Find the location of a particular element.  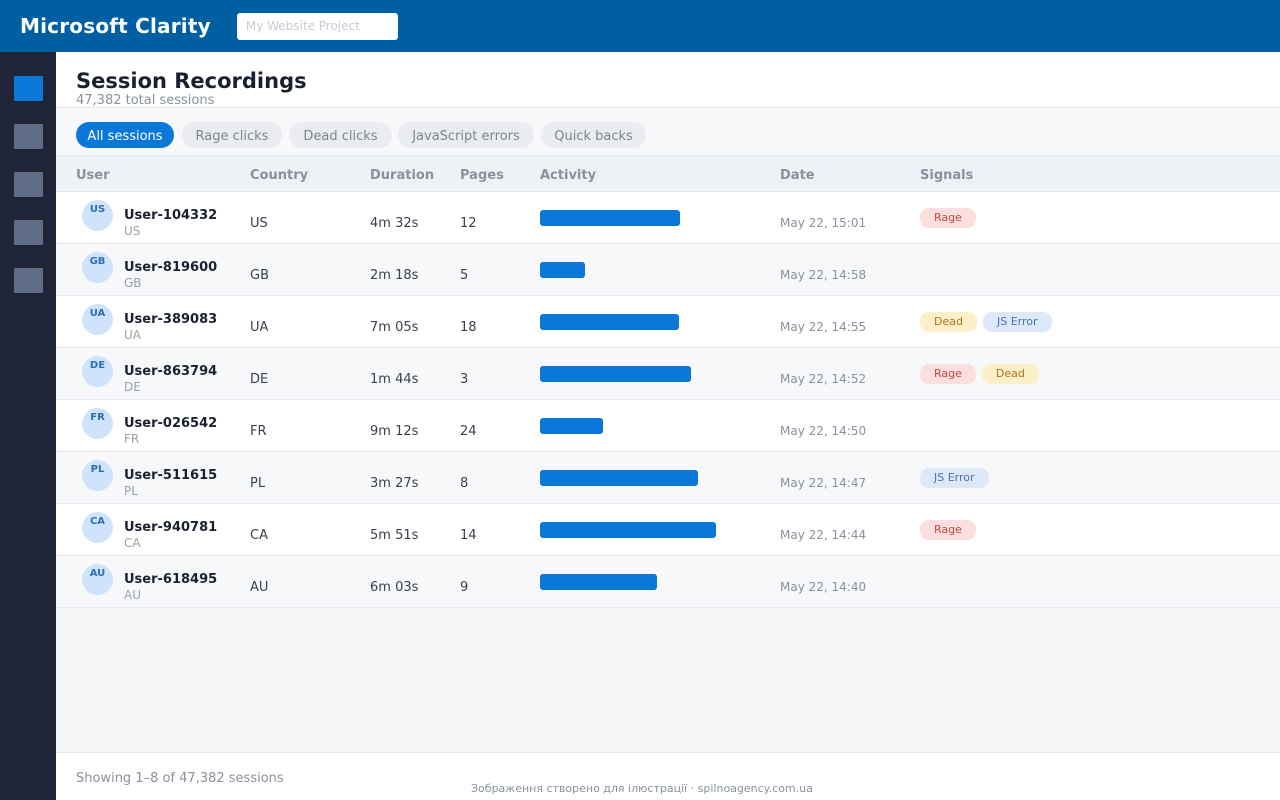

filter-chip-javascript-errors: JavaScript errors is located at coordinates (466, 135).